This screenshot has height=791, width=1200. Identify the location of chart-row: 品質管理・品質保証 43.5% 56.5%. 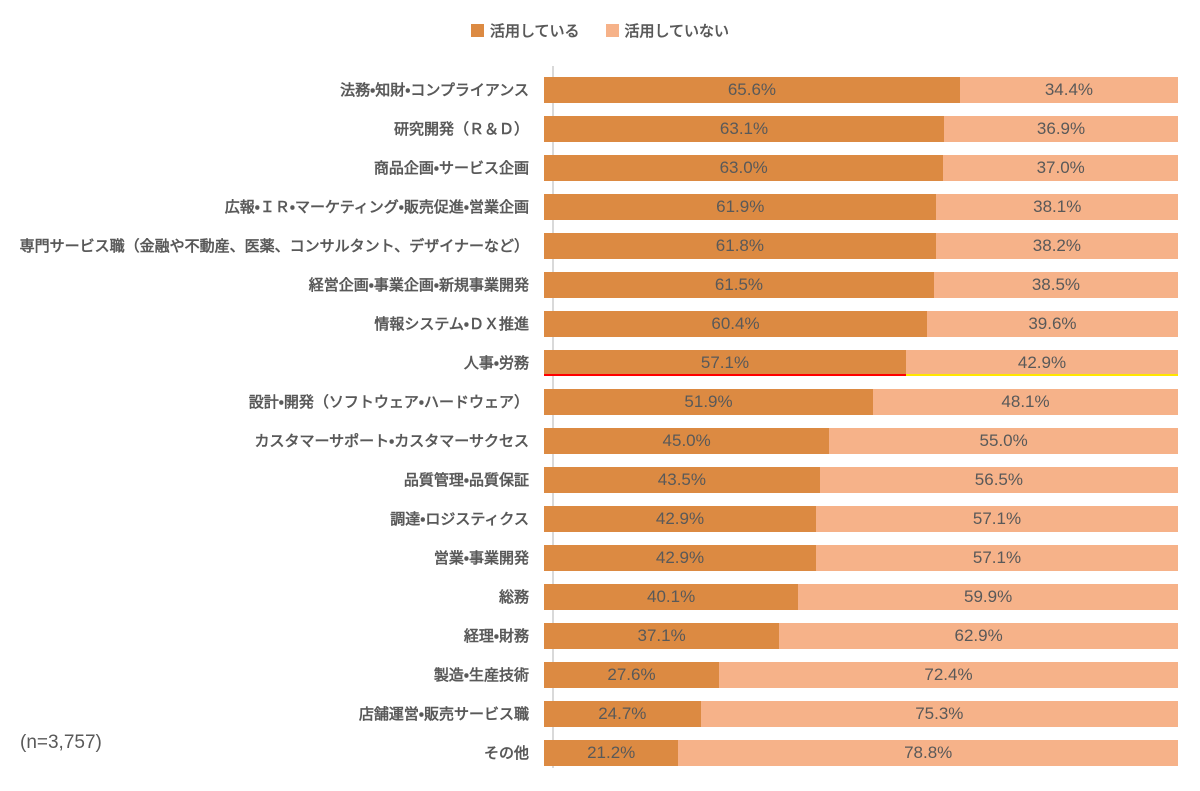
(589, 479).